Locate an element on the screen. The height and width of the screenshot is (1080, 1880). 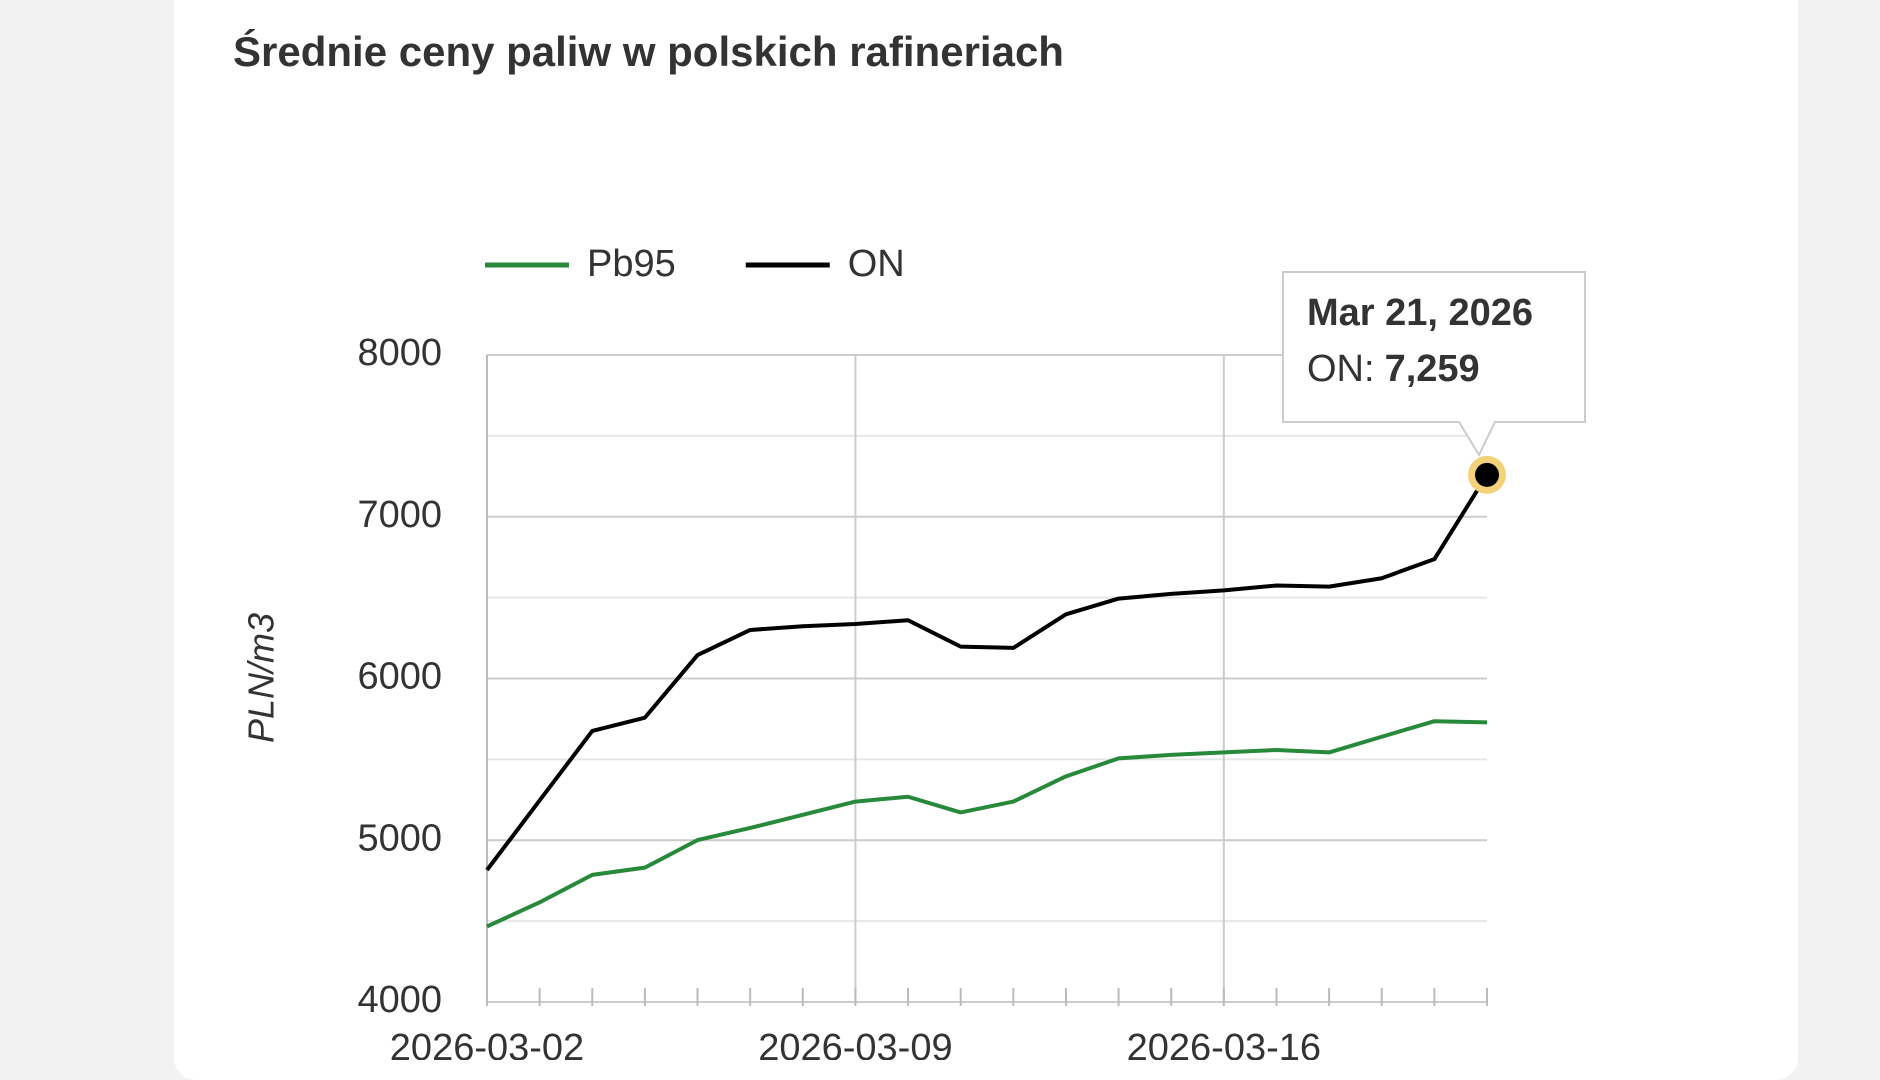
highlight-point-core is located at coordinates (1487, 474).